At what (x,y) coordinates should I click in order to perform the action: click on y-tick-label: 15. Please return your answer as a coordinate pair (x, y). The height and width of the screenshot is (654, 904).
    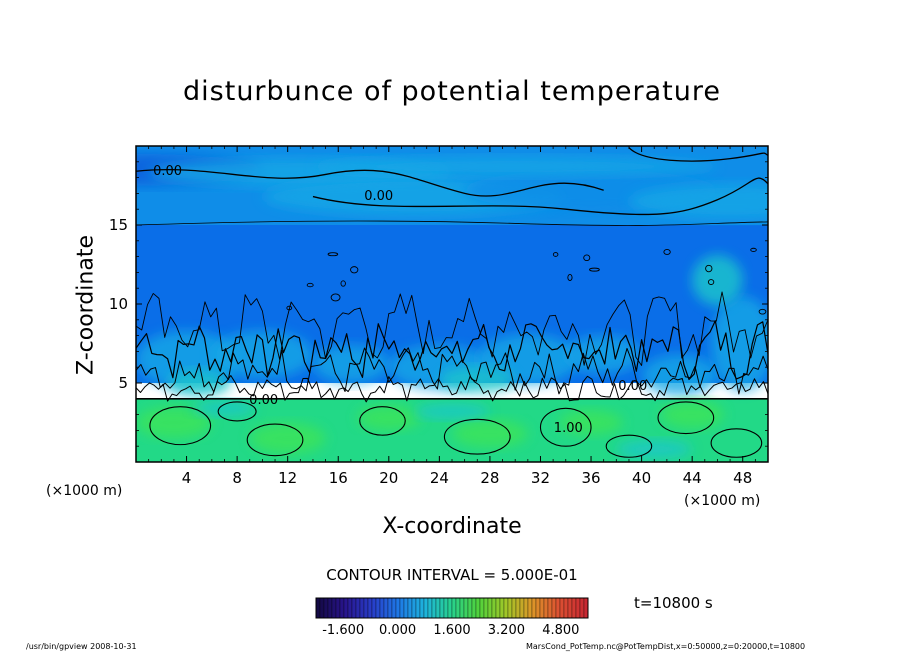
    Looking at the image, I should click on (118, 225).